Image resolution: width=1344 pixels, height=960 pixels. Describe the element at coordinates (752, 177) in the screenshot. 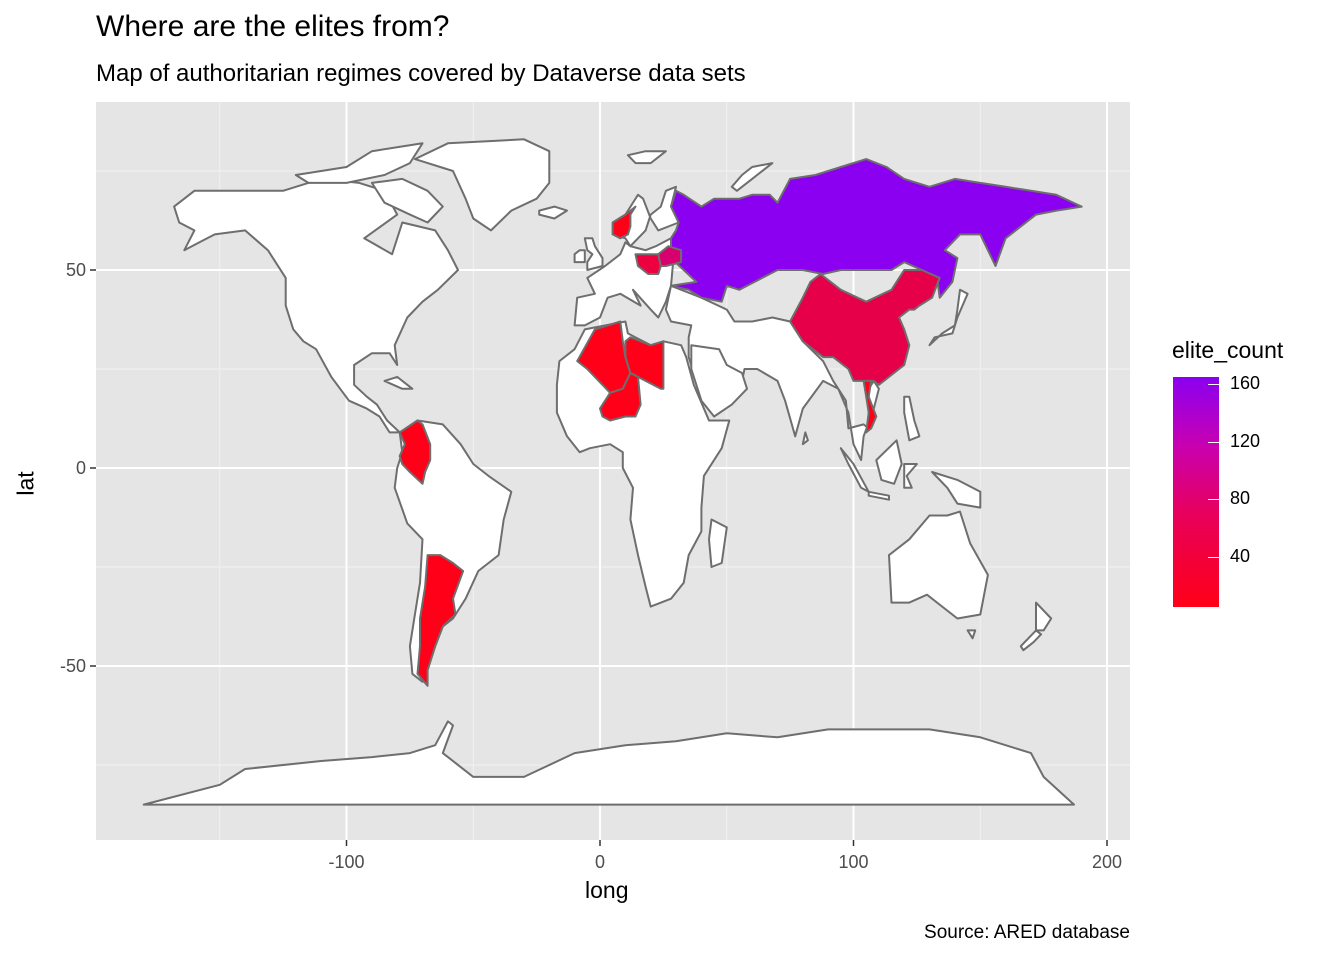

I see `region-novaya-zemlya` at that location.